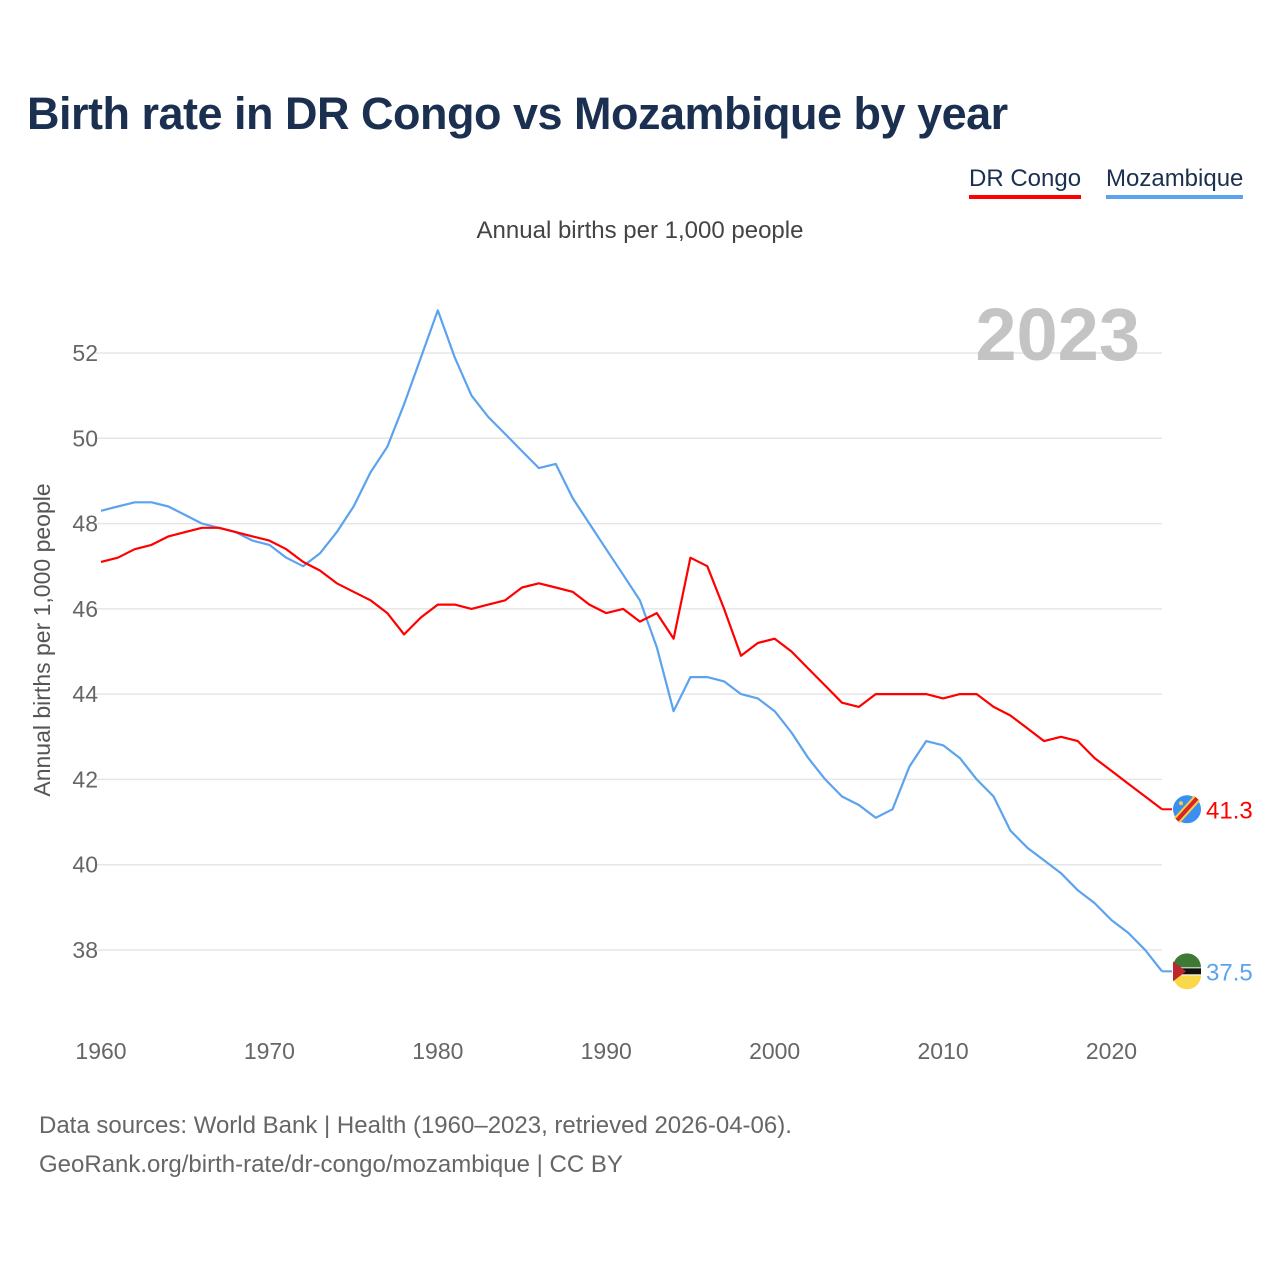  Describe the element at coordinates (85, 694) in the screenshot. I see `y-tick-label: 44` at that location.